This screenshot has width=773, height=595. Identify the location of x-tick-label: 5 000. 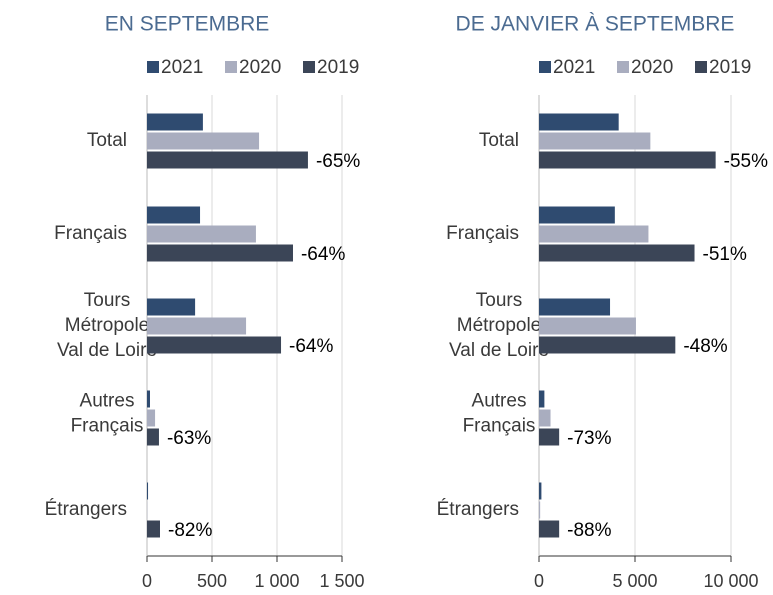
(634, 580).